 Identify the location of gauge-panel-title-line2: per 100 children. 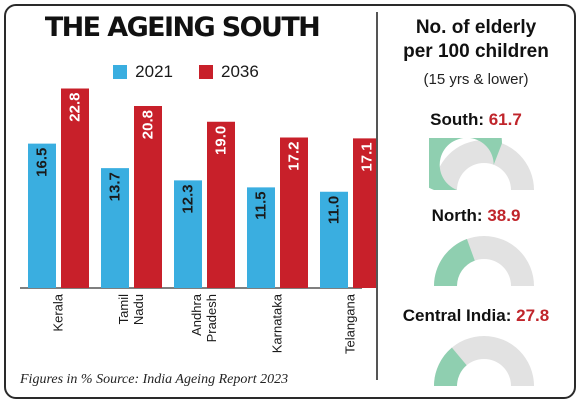
(476, 51).